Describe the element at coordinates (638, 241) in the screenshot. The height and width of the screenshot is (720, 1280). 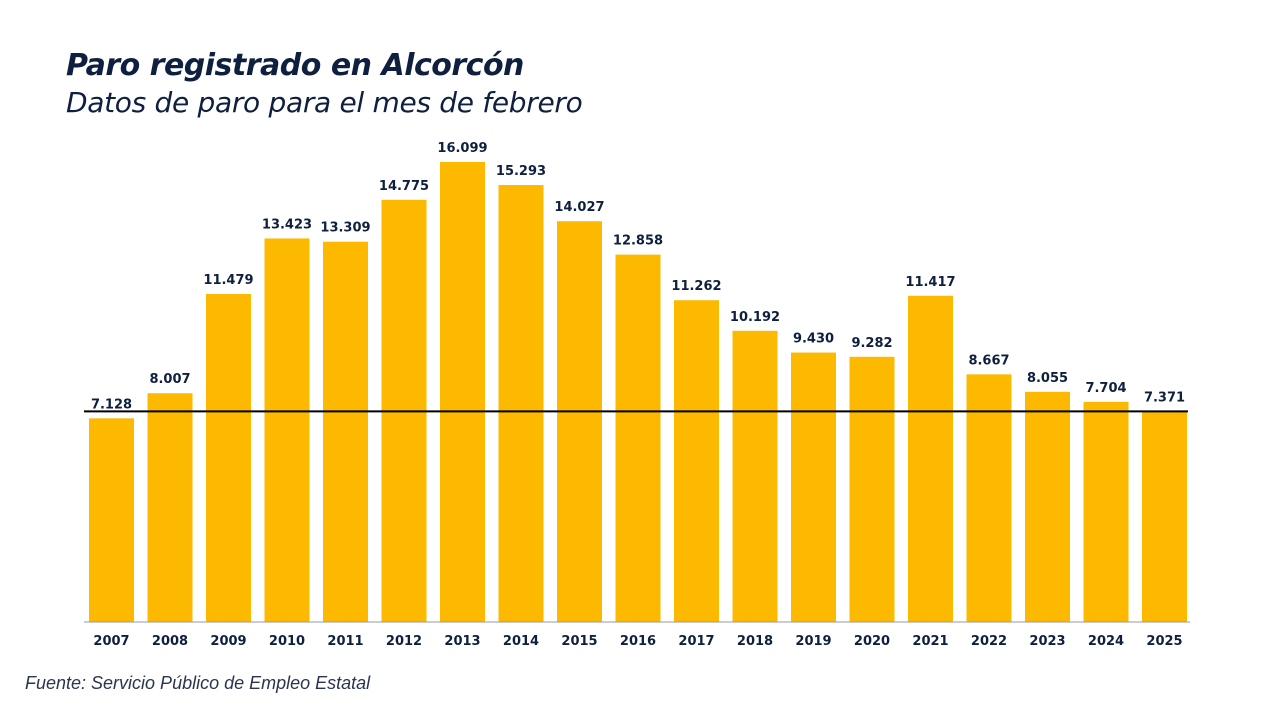
I see `data-label-2016: 12.858` at that location.